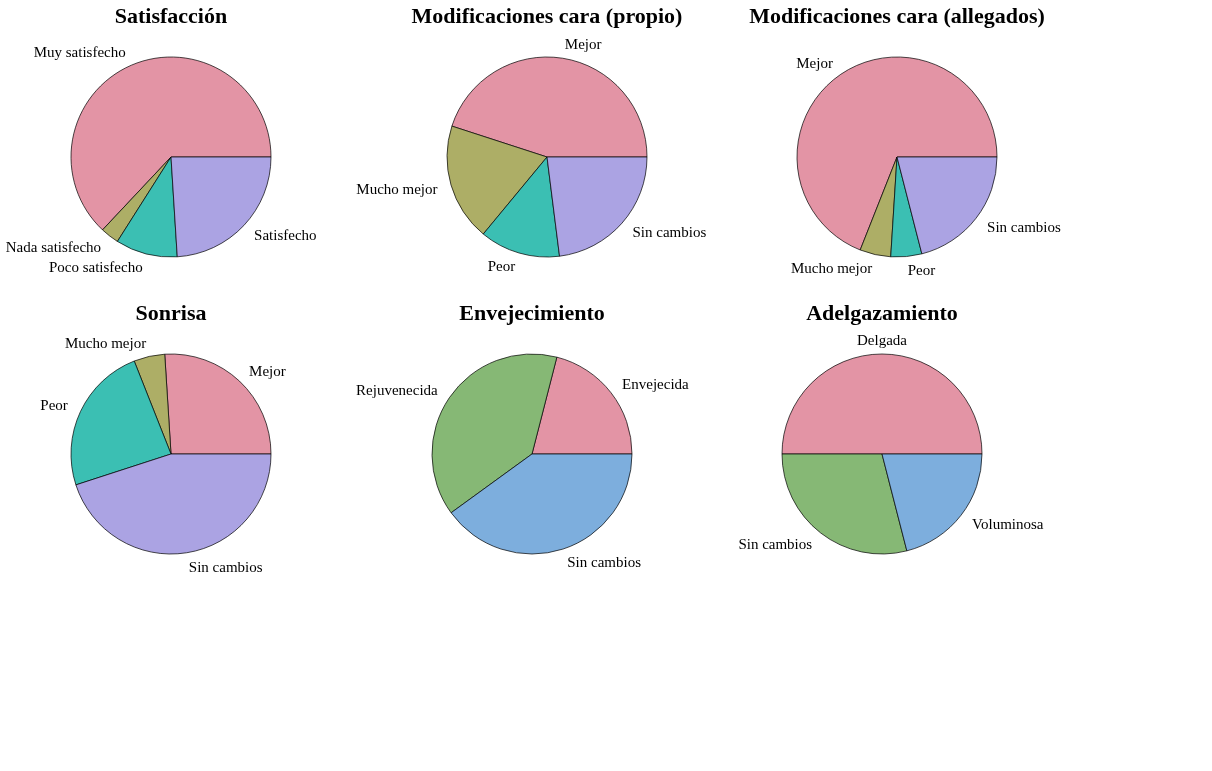 The width and height of the screenshot is (1212, 771). I want to click on slice-label: Nada satisfecho, so click(53, 247).